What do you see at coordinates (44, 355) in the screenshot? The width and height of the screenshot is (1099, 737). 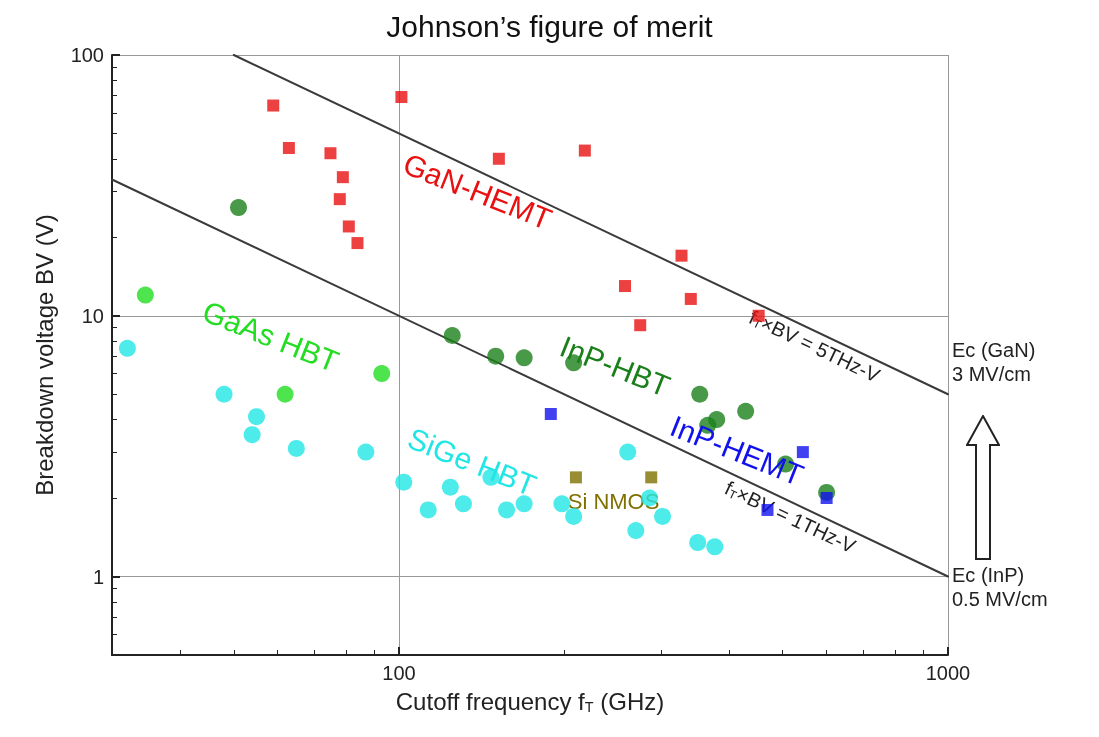 I see `y-axis-title: Breakdown voltage BV (V)` at bounding box center [44, 355].